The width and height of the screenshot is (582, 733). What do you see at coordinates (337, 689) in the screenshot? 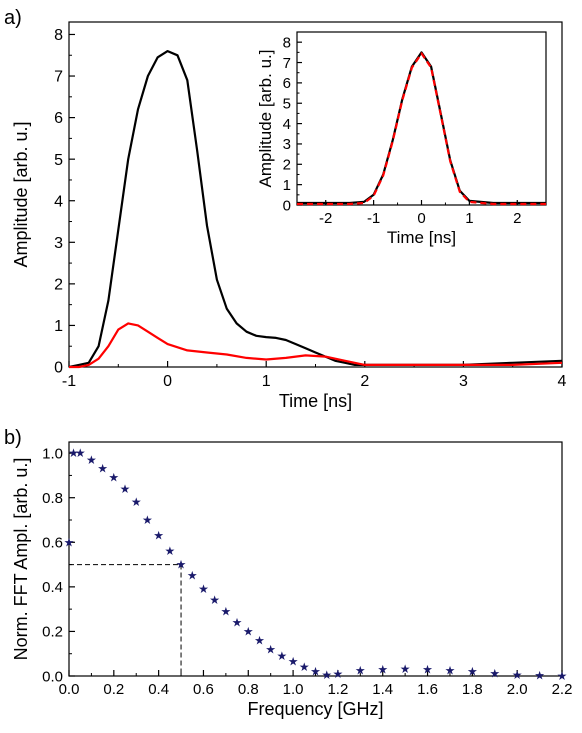
I see `fft-x-tick-label: 1.2` at bounding box center [337, 689].